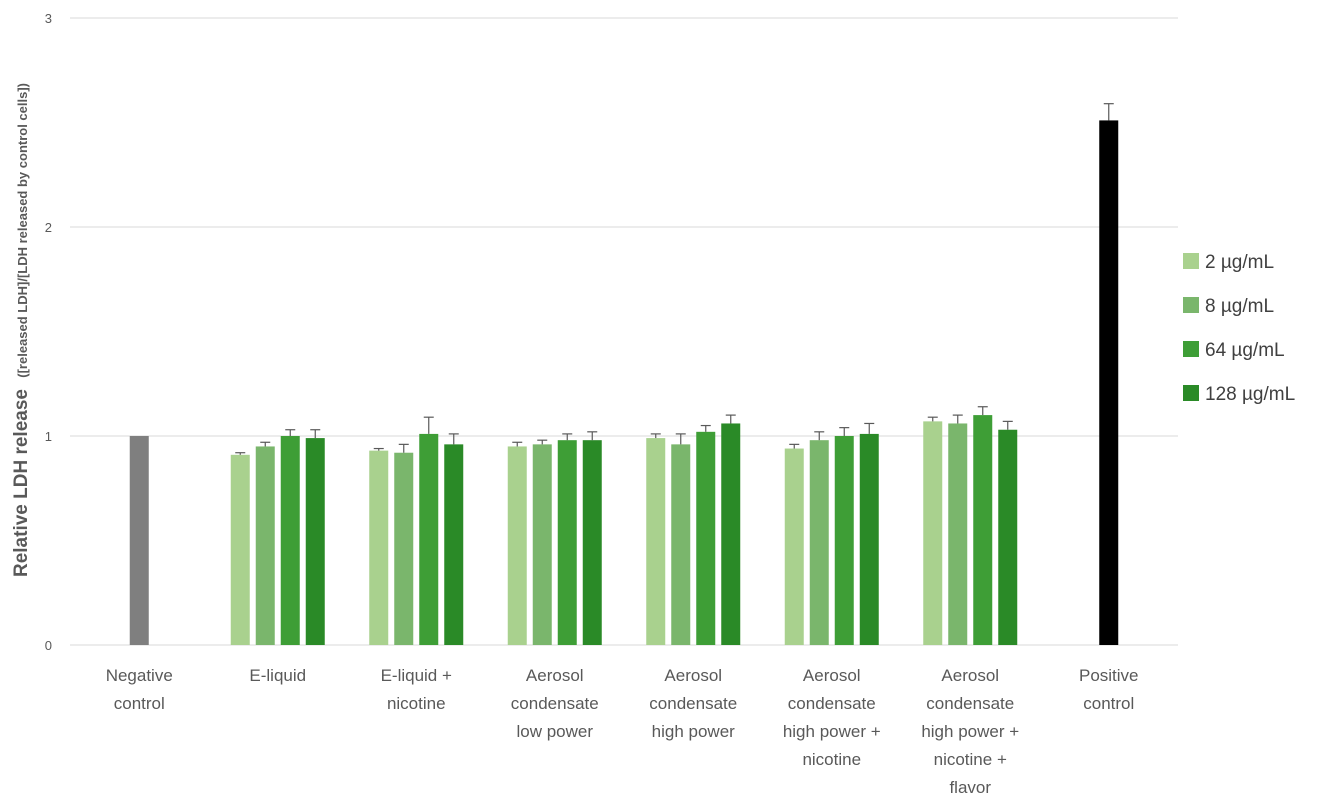 The image size is (1331, 796). I want to click on legend-label: 2 µg/mL, so click(1239, 262).